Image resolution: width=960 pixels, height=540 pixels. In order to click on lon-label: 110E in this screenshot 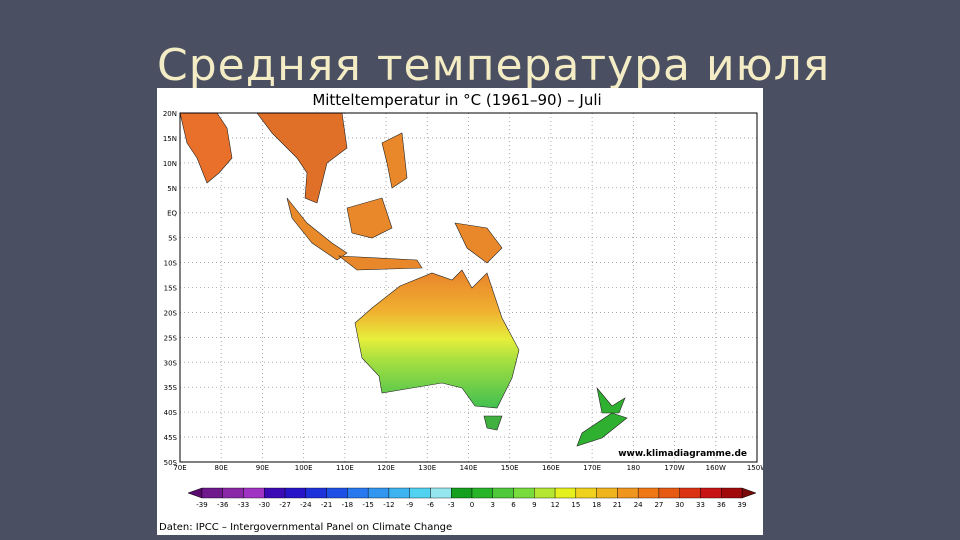, I will do `click(345, 468)`.